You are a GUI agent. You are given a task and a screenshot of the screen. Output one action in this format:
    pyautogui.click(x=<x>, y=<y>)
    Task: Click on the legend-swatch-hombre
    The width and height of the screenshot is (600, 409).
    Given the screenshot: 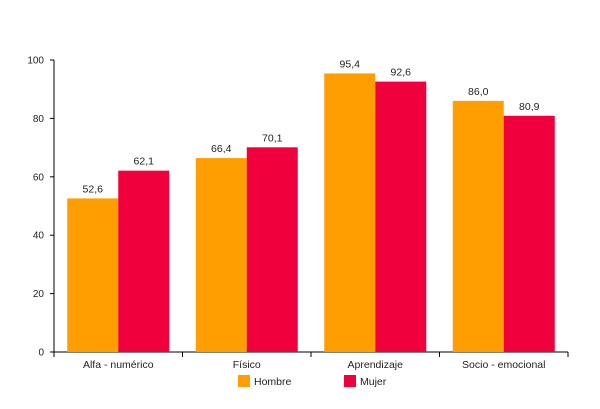 What is the action you would take?
    pyautogui.click(x=244, y=381)
    